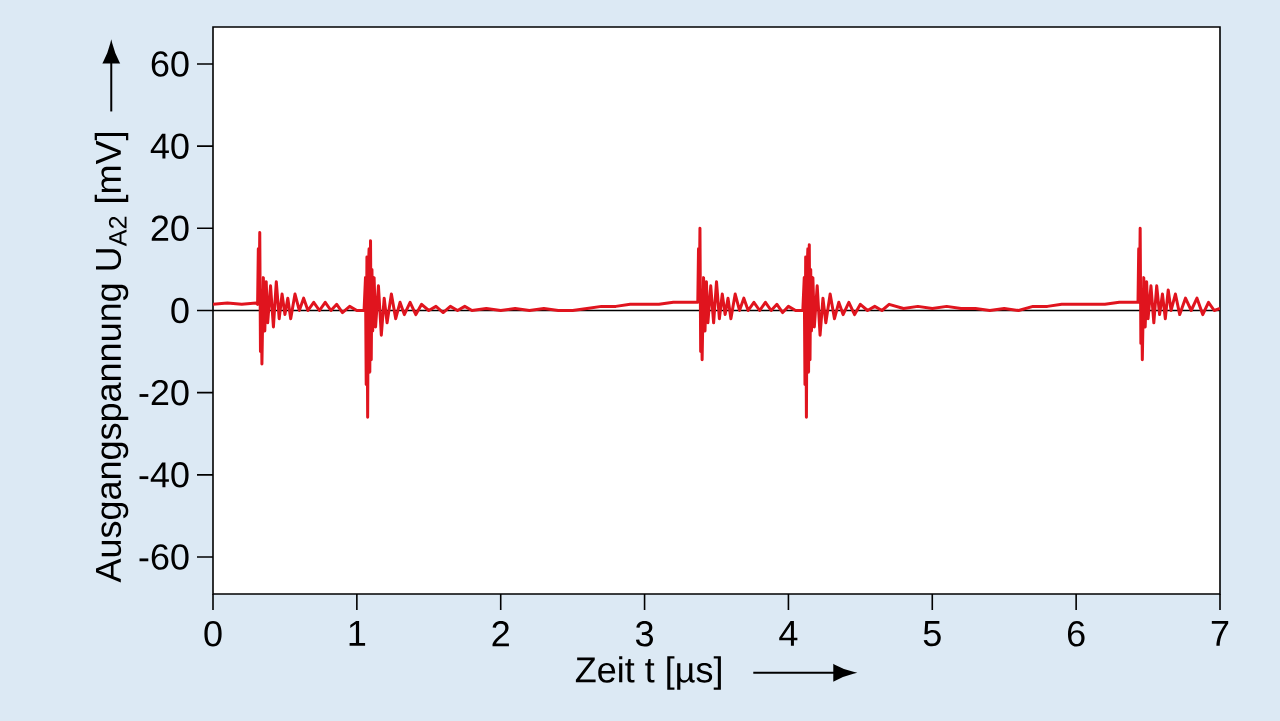 The height and width of the screenshot is (721, 1280). I want to click on x-tick-label: 4, so click(788, 633).